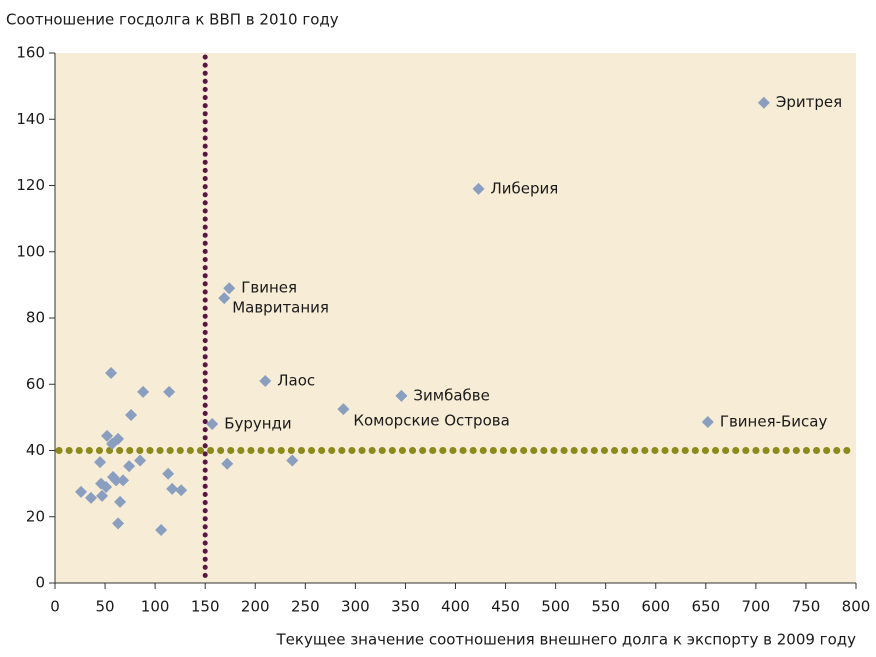  Describe the element at coordinates (155, 607) in the screenshot. I see `x-tick-label: 100` at that location.